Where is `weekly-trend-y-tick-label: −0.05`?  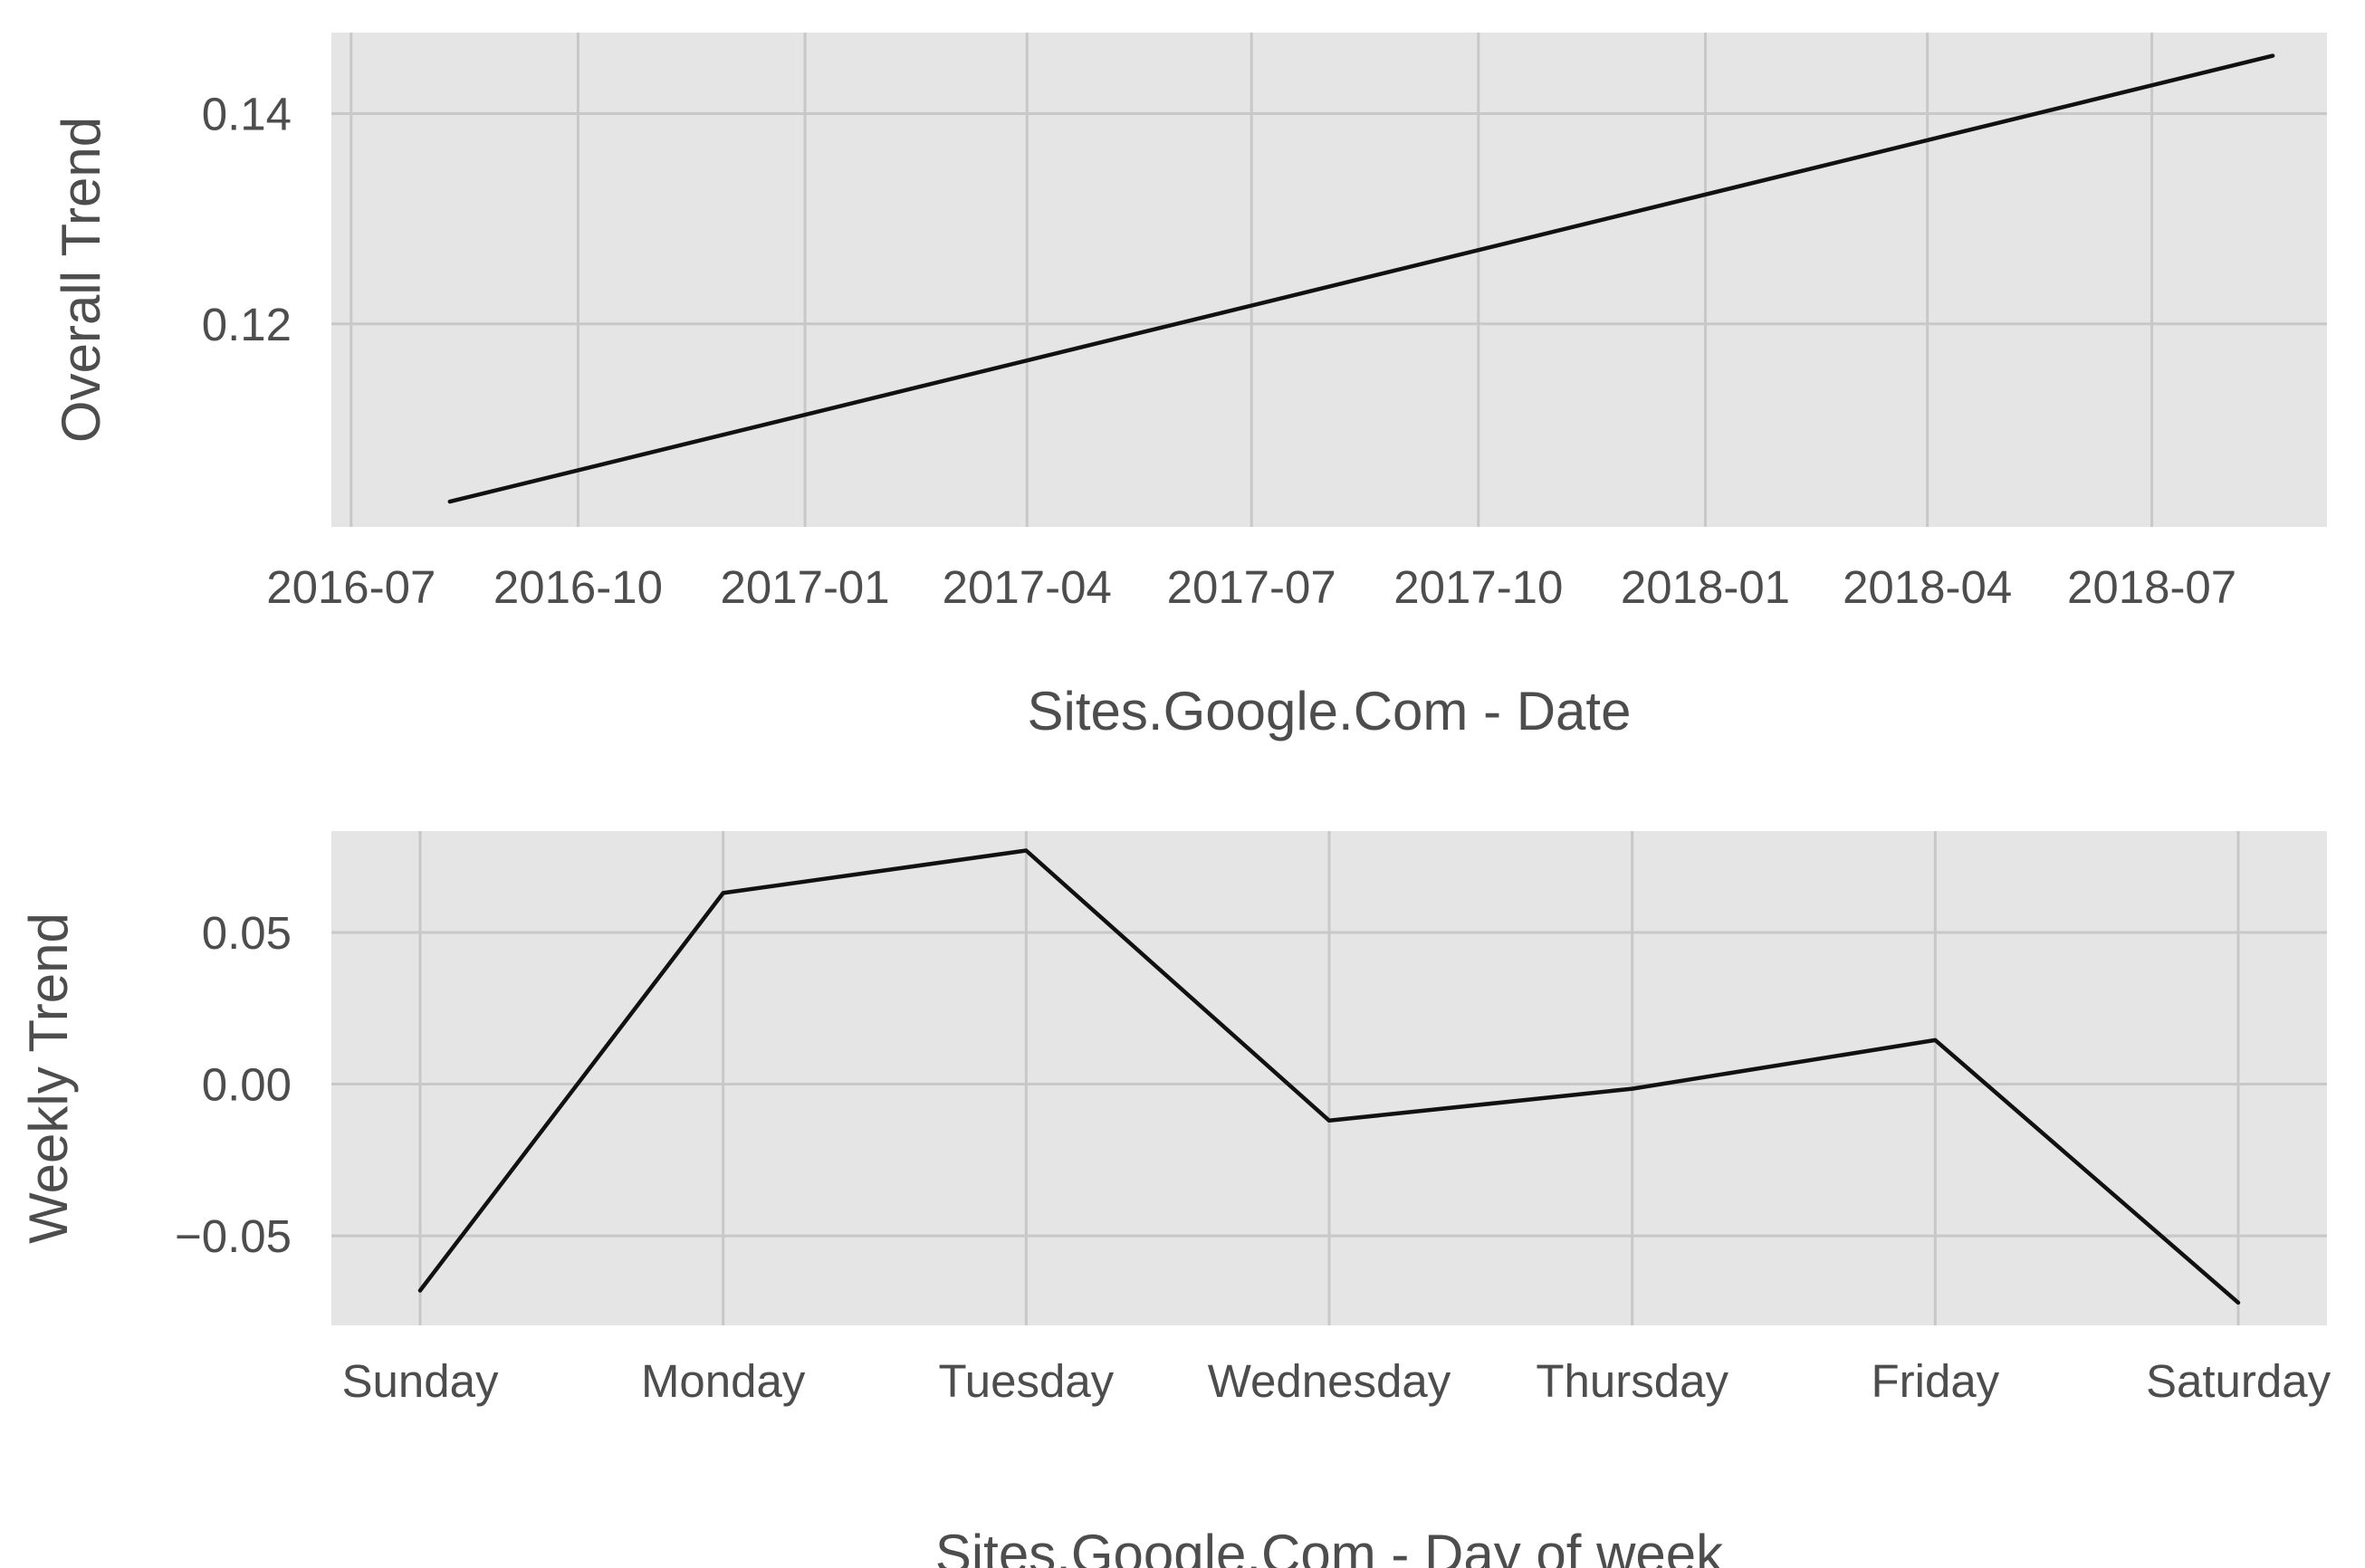
weekly-trend-y-tick-label: −0.05 is located at coordinates (233, 1236).